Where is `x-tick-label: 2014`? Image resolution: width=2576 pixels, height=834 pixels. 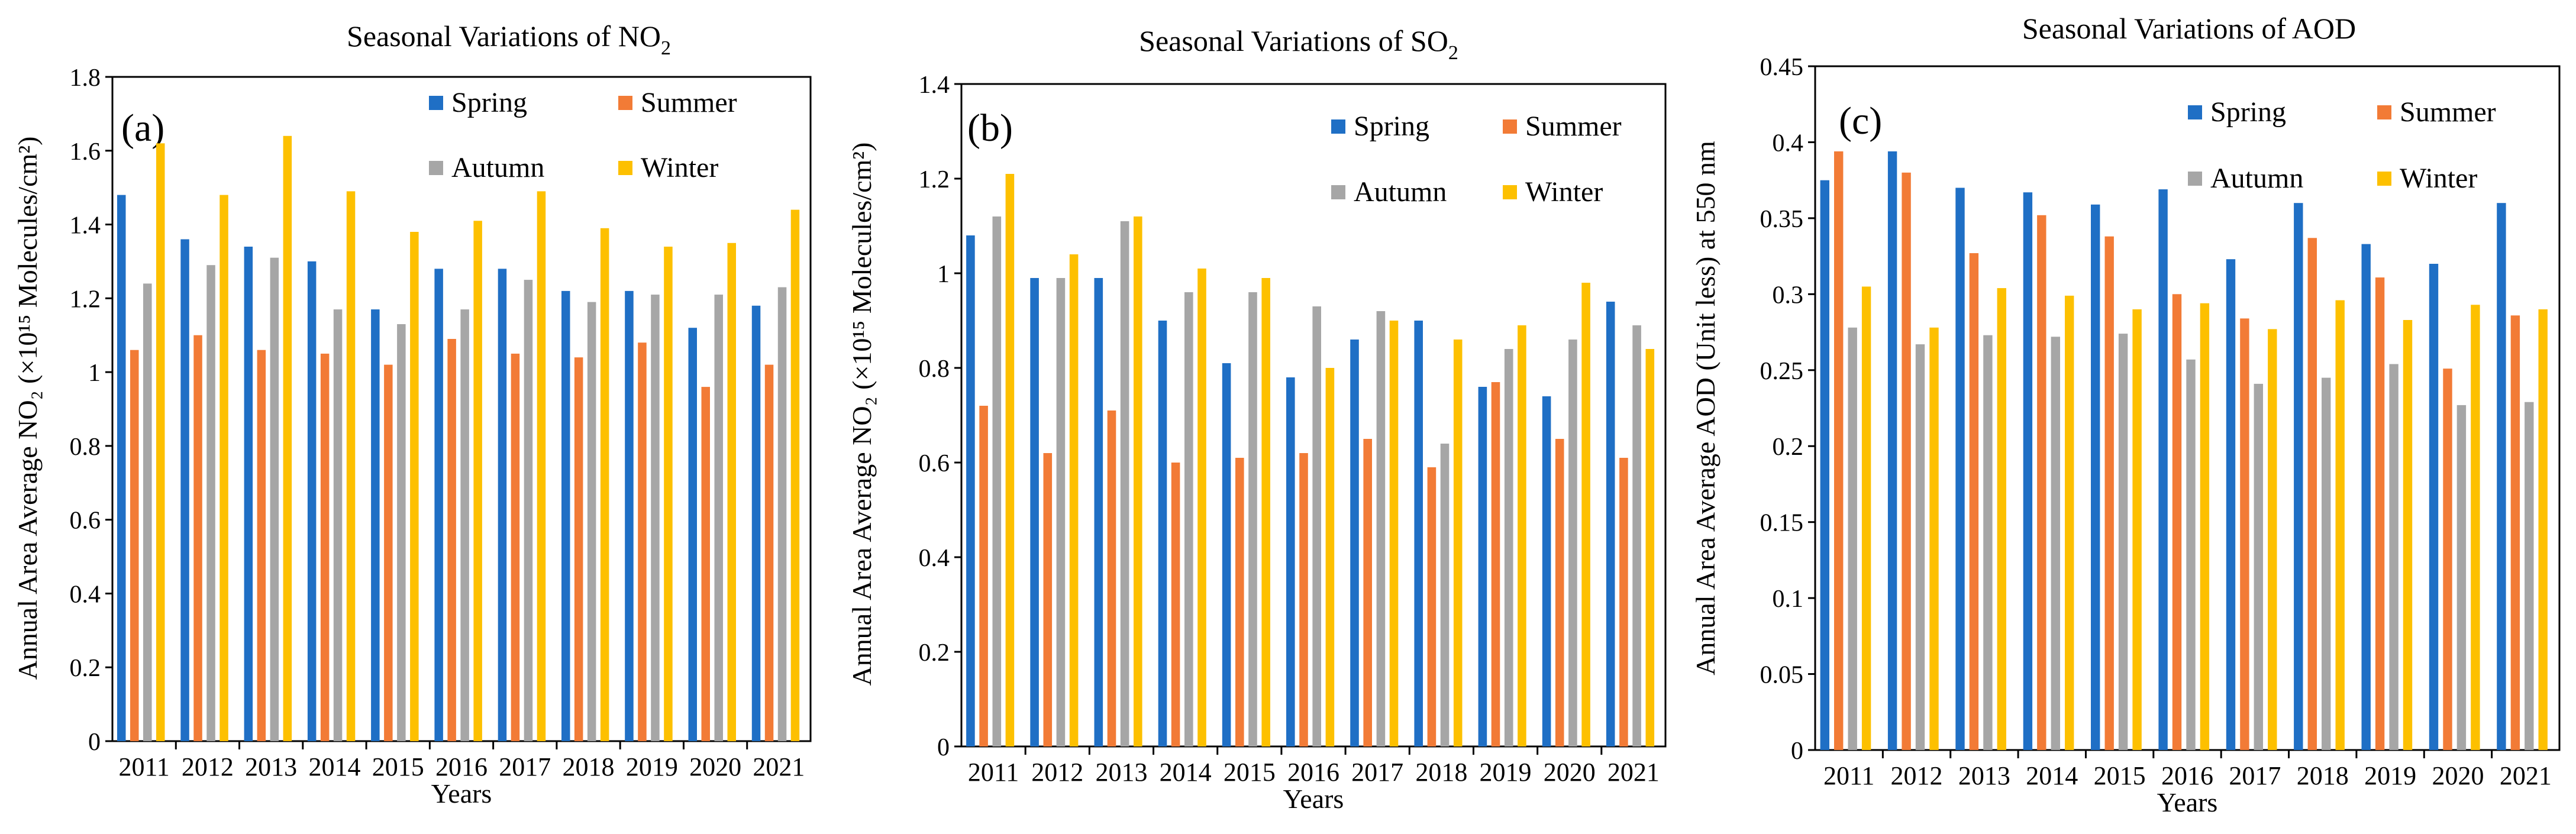 x-tick-label: 2014 is located at coordinates (334, 766).